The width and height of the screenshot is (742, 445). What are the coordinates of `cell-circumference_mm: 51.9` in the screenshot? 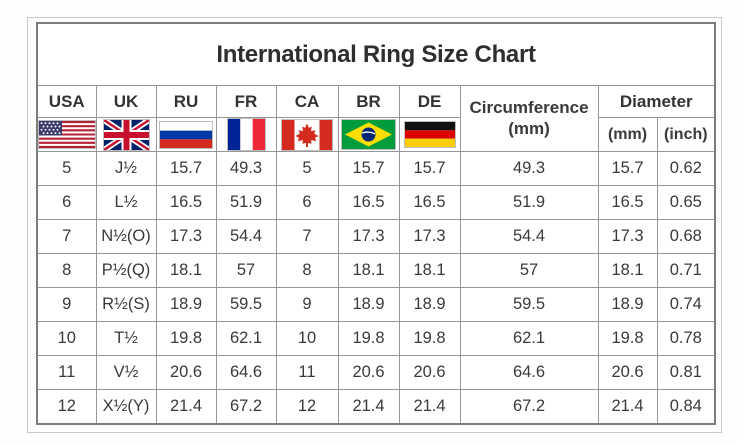 It's located at (529, 202).